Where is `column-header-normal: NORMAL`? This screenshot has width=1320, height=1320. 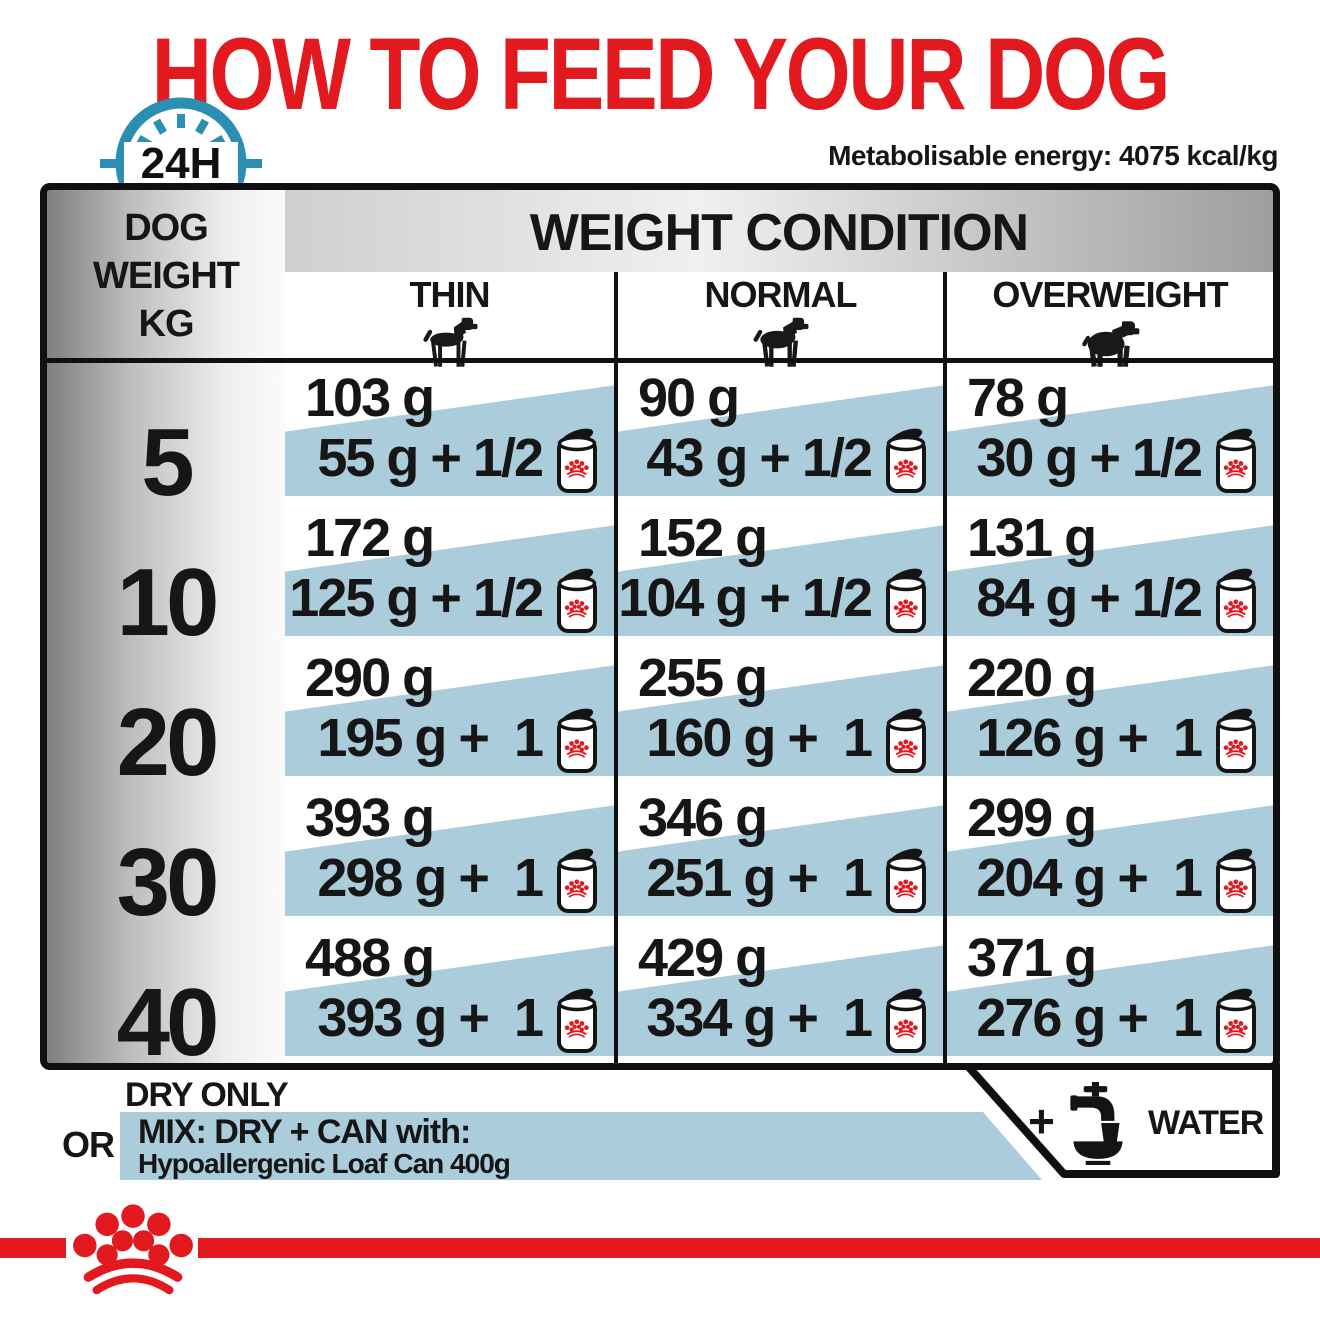 column-header-normal: NORMAL is located at coordinates (780, 320).